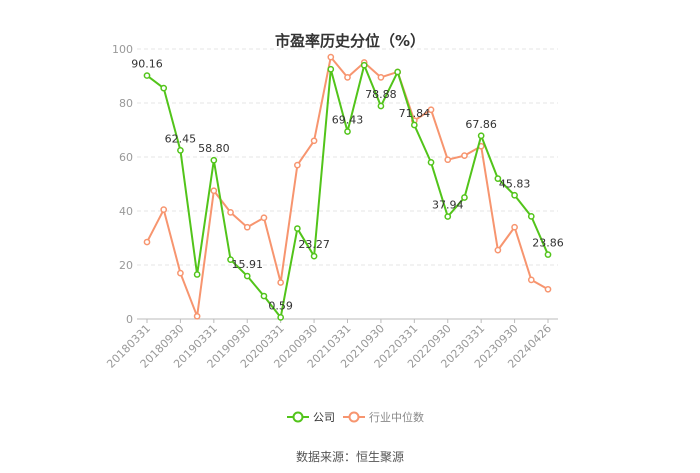  Describe the element at coordinates (214, 148) in the screenshot. I see `data-label: 58.80` at that location.